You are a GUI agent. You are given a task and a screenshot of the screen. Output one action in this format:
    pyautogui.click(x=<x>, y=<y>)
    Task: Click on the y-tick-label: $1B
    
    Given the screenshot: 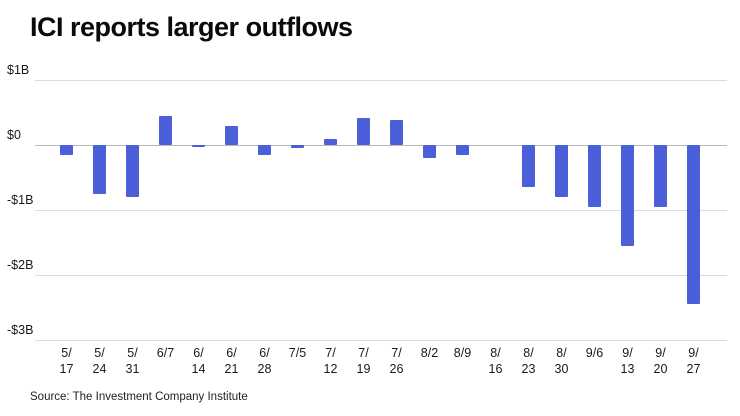 What is the action you would take?
    pyautogui.click(x=18, y=70)
    